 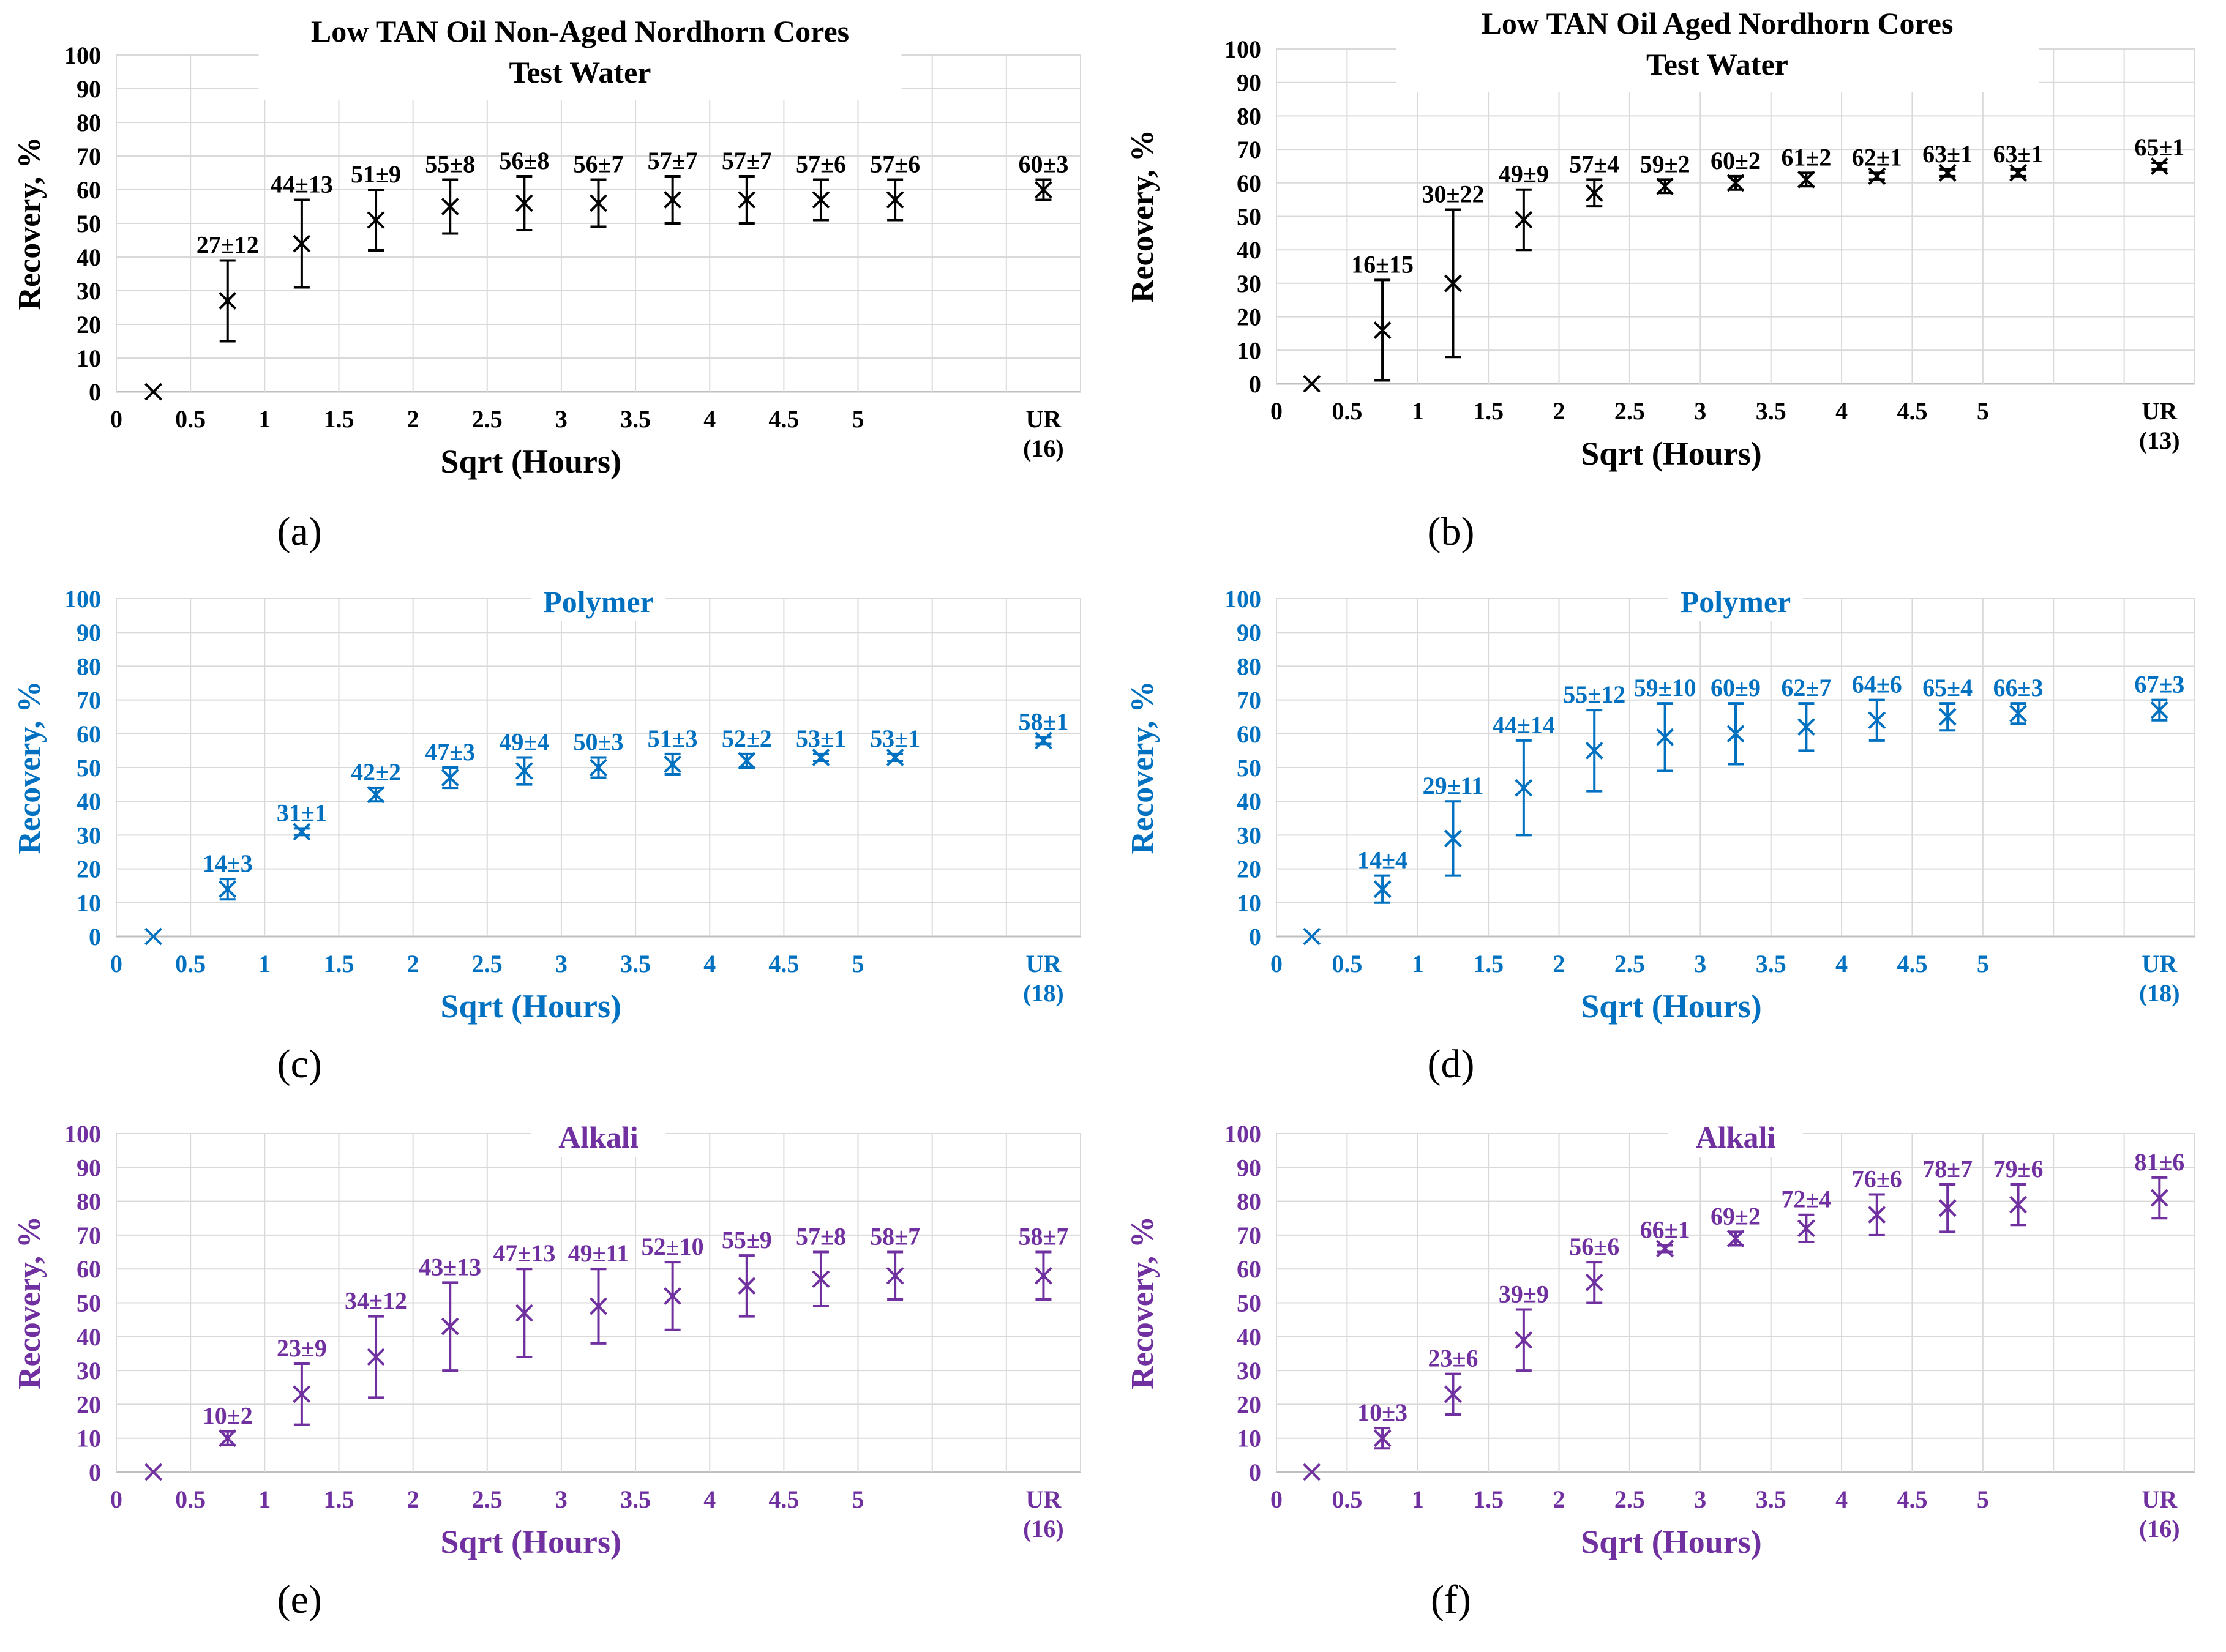 I want to click on data-label-ur: 58±7, so click(x=1043, y=1236).